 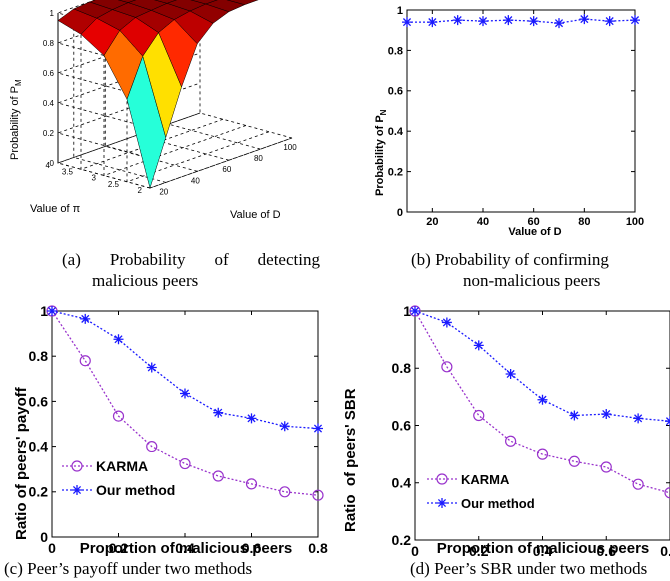 I want to click on chart-d-xtick-label-2: 0.4, so click(x=543, y=549).